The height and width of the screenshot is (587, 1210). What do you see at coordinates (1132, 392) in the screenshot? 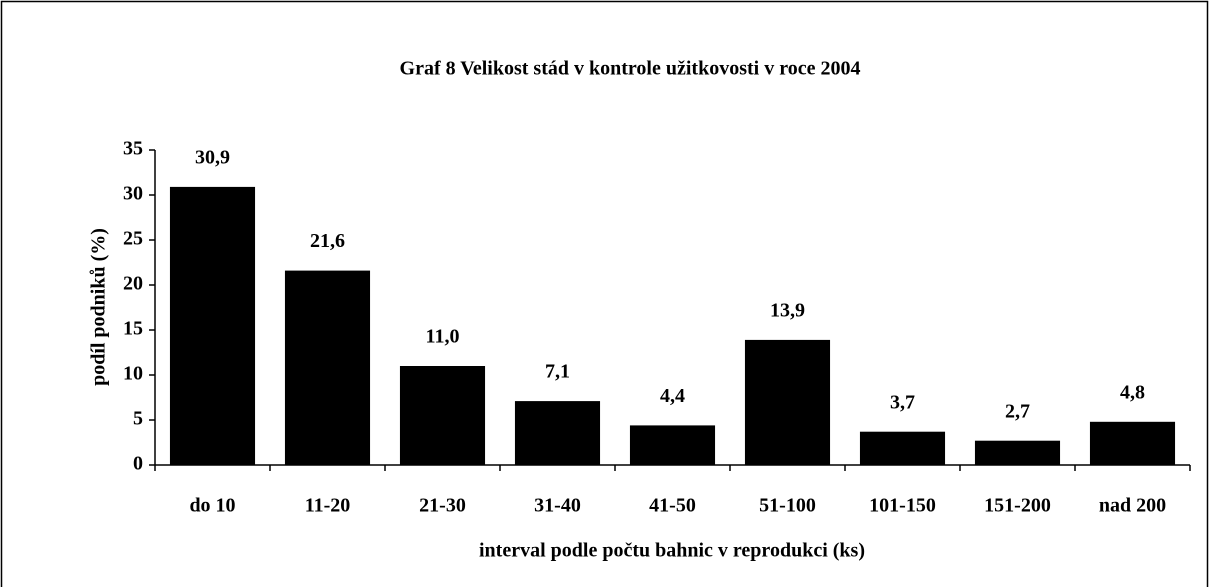
I see `data-label: 4,8` at bounding box center [1132, 392].